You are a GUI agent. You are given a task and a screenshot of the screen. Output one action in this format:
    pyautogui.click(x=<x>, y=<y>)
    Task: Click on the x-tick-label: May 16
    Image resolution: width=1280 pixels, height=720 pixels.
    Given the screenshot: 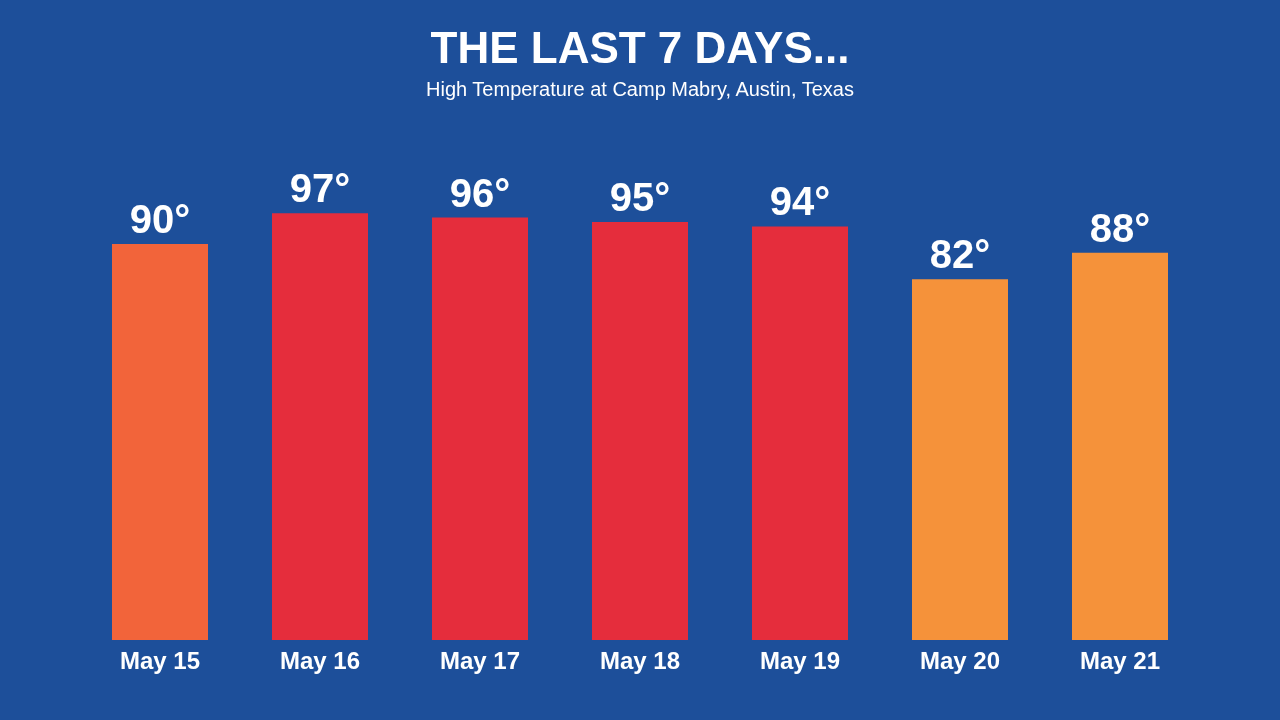 What is the action you would take?
    pyautogui.click(x=320, y=660)
    